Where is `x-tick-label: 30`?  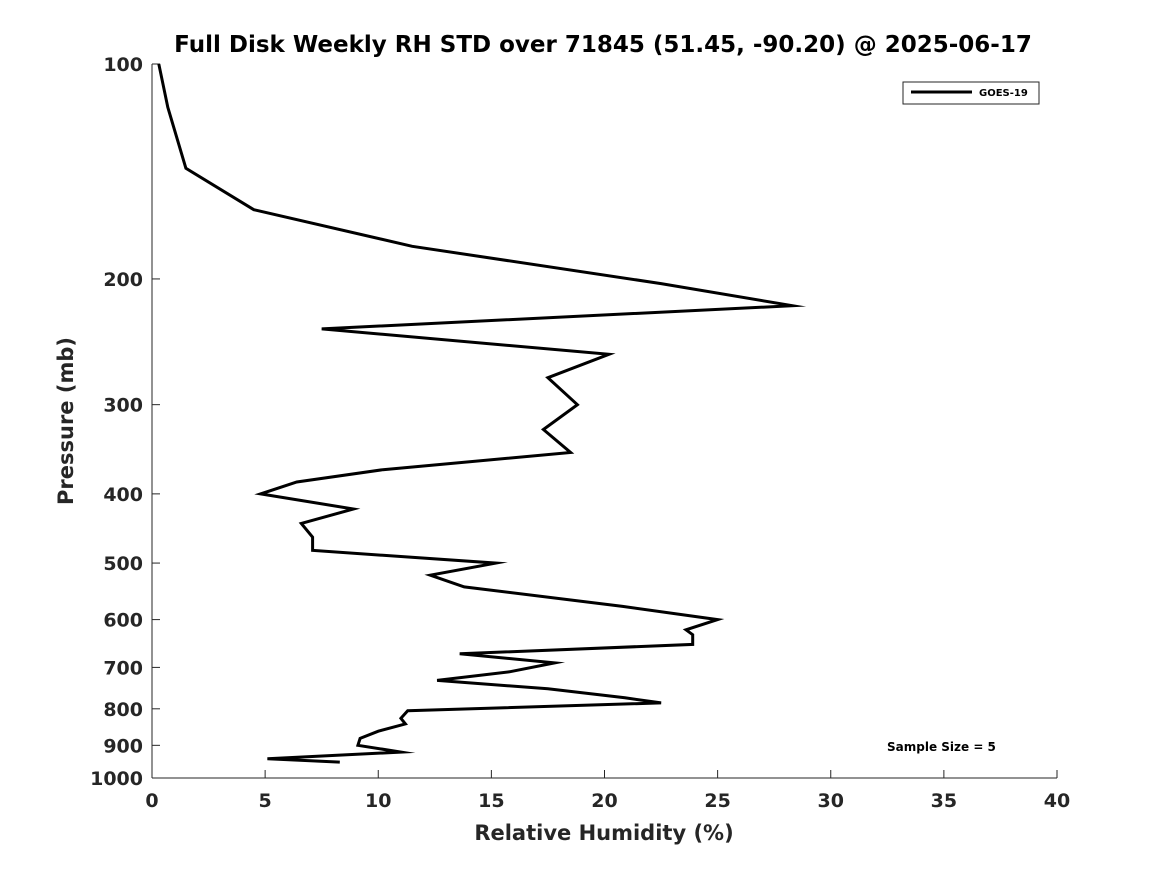
x-tick-label: 30 is located at coordinates (831, 801).